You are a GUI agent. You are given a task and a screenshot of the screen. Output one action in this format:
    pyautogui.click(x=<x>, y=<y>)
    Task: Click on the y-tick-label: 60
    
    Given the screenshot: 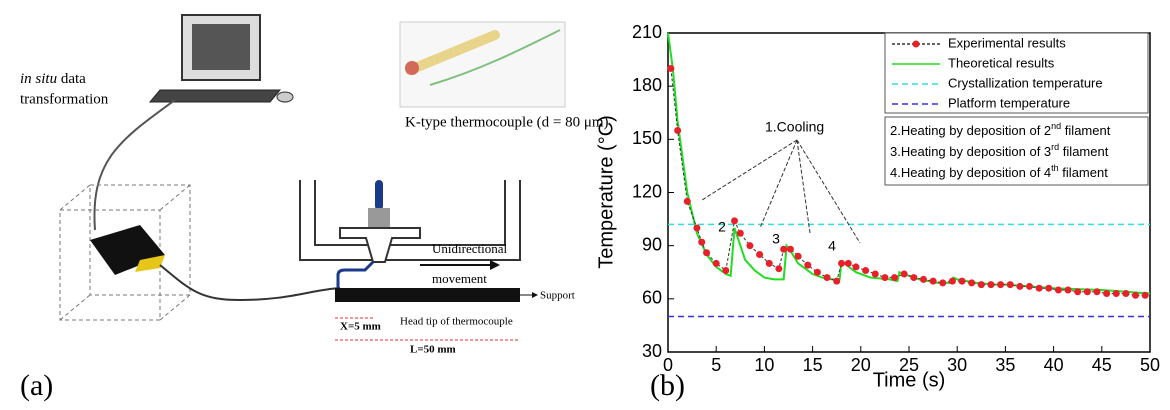 What is the action you would take?
    pyautogui.click(x=652, y=298)
    